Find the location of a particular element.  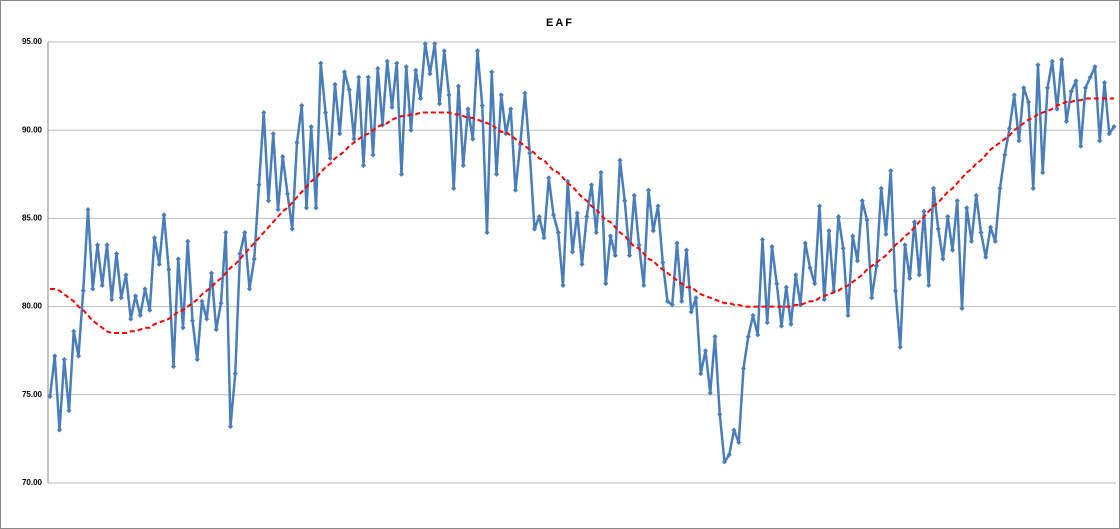

chart-title: EAF is located at coordinates (560, 23).